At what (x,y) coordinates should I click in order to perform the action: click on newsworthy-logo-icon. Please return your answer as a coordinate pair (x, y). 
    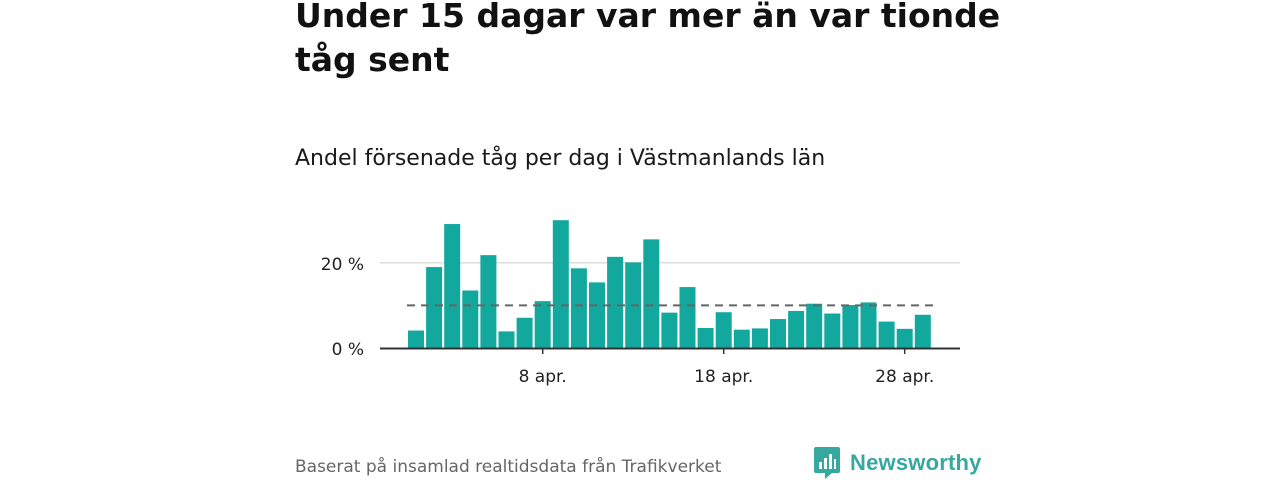
    Looking at the image, I should click on (827, 463).